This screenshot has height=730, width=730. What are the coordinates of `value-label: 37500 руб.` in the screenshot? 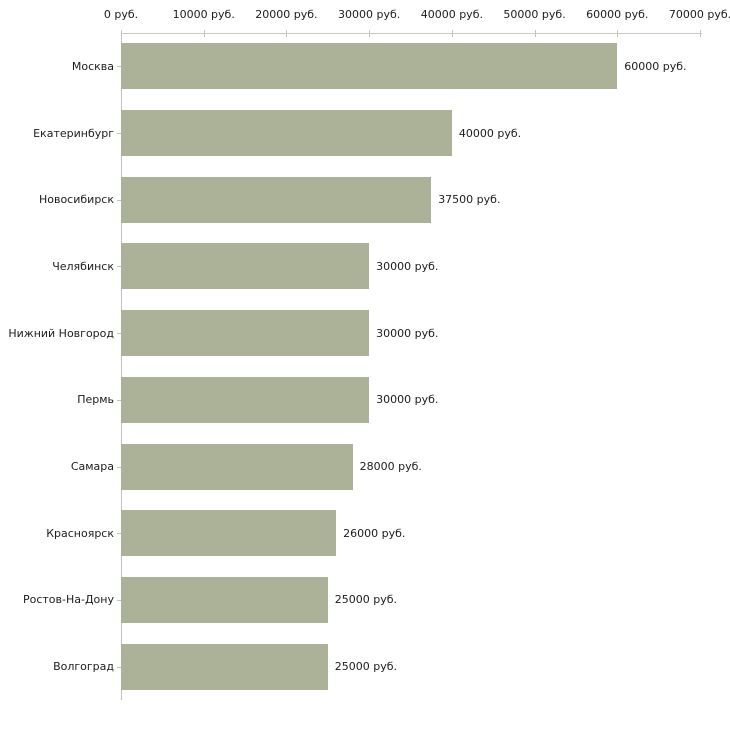 It's located at (469, 200).